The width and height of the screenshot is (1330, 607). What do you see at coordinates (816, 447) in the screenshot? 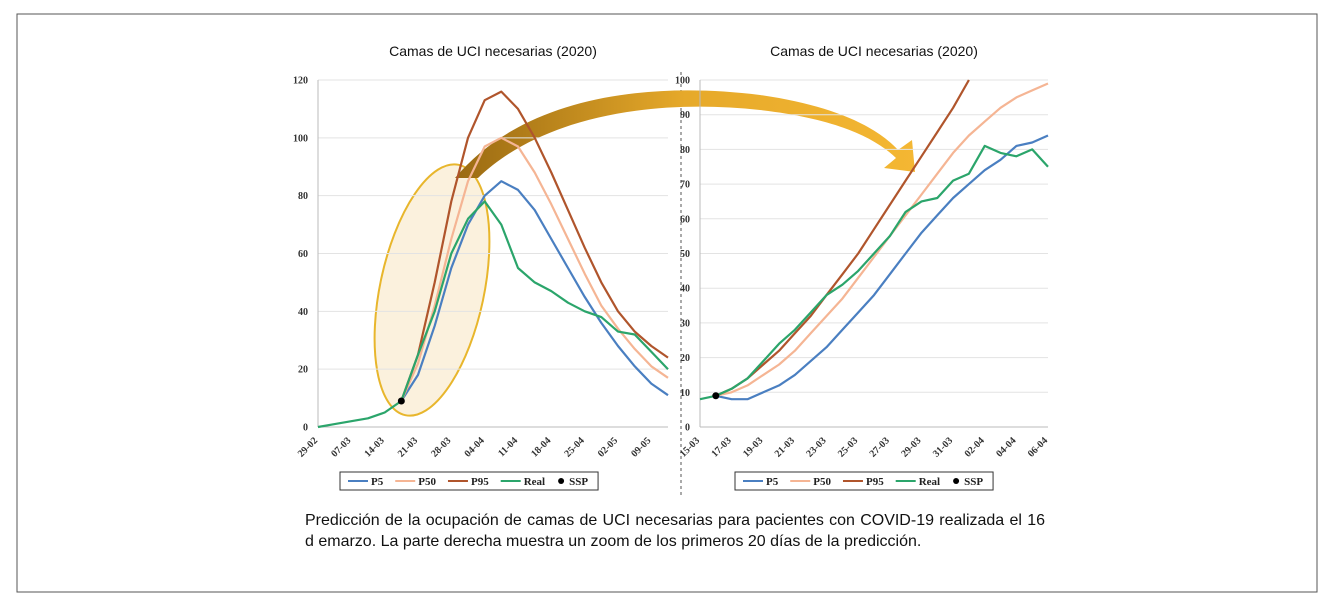
I see `x-tick-label: 23-03` at bounding box center [816, 447].